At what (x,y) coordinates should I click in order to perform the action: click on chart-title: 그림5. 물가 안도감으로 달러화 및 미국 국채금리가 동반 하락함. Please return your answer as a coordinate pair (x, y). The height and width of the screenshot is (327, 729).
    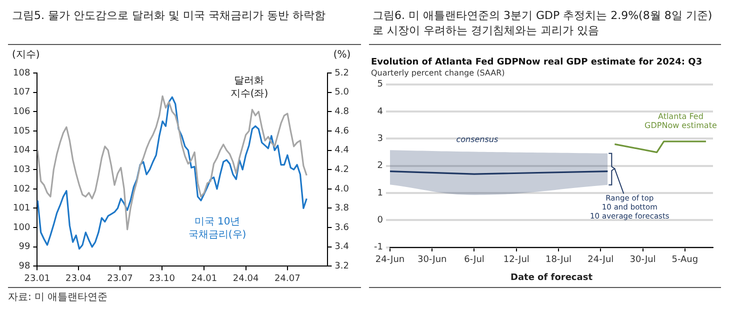
    Looking at the image, I should click on (184, 26).